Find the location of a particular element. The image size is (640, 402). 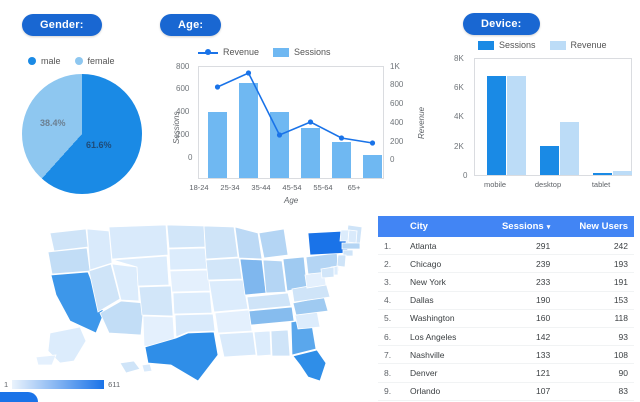

table-row: 10. Columbus 87 82 is located at coordinates (506, 401).